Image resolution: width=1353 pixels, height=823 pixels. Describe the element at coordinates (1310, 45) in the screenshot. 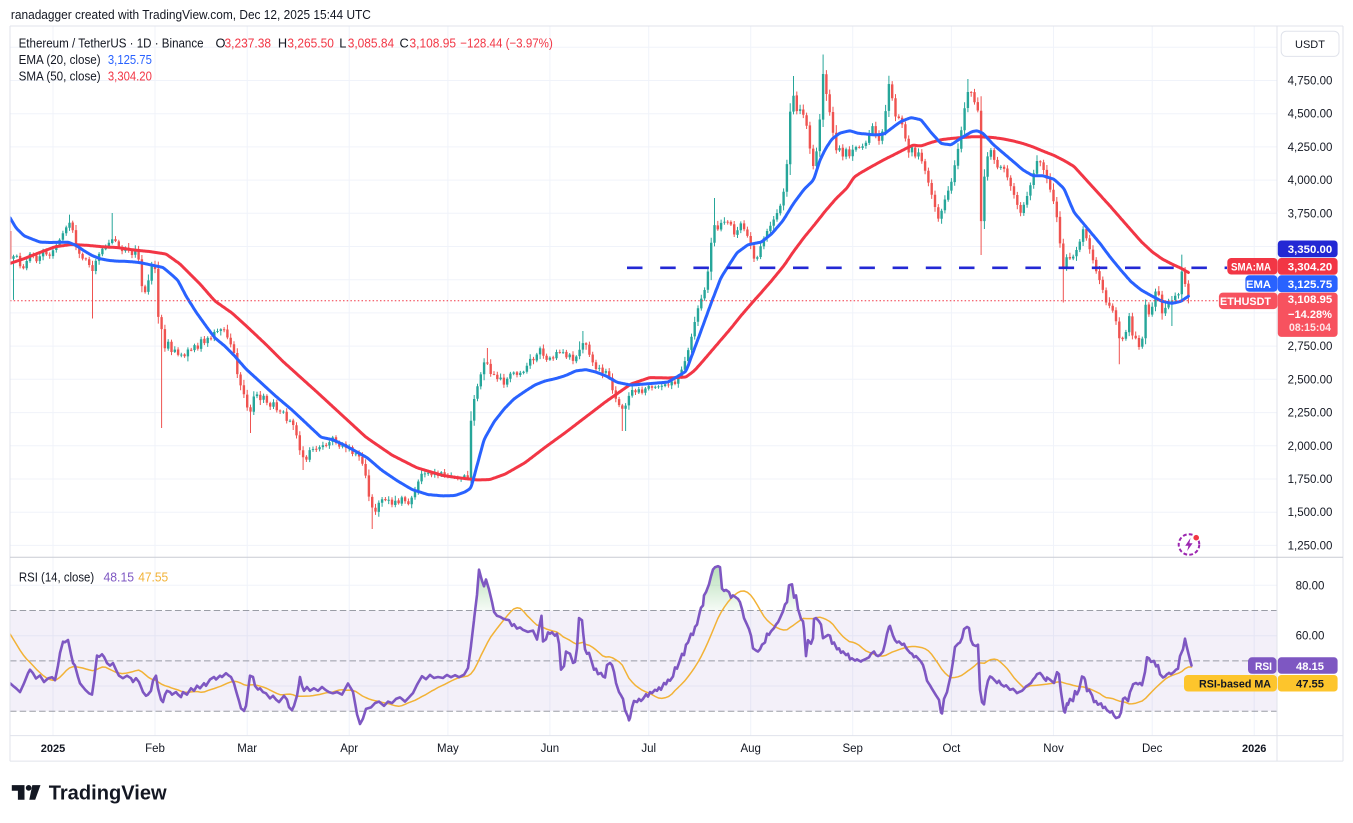

I see `svg-text: USDT` at that location.